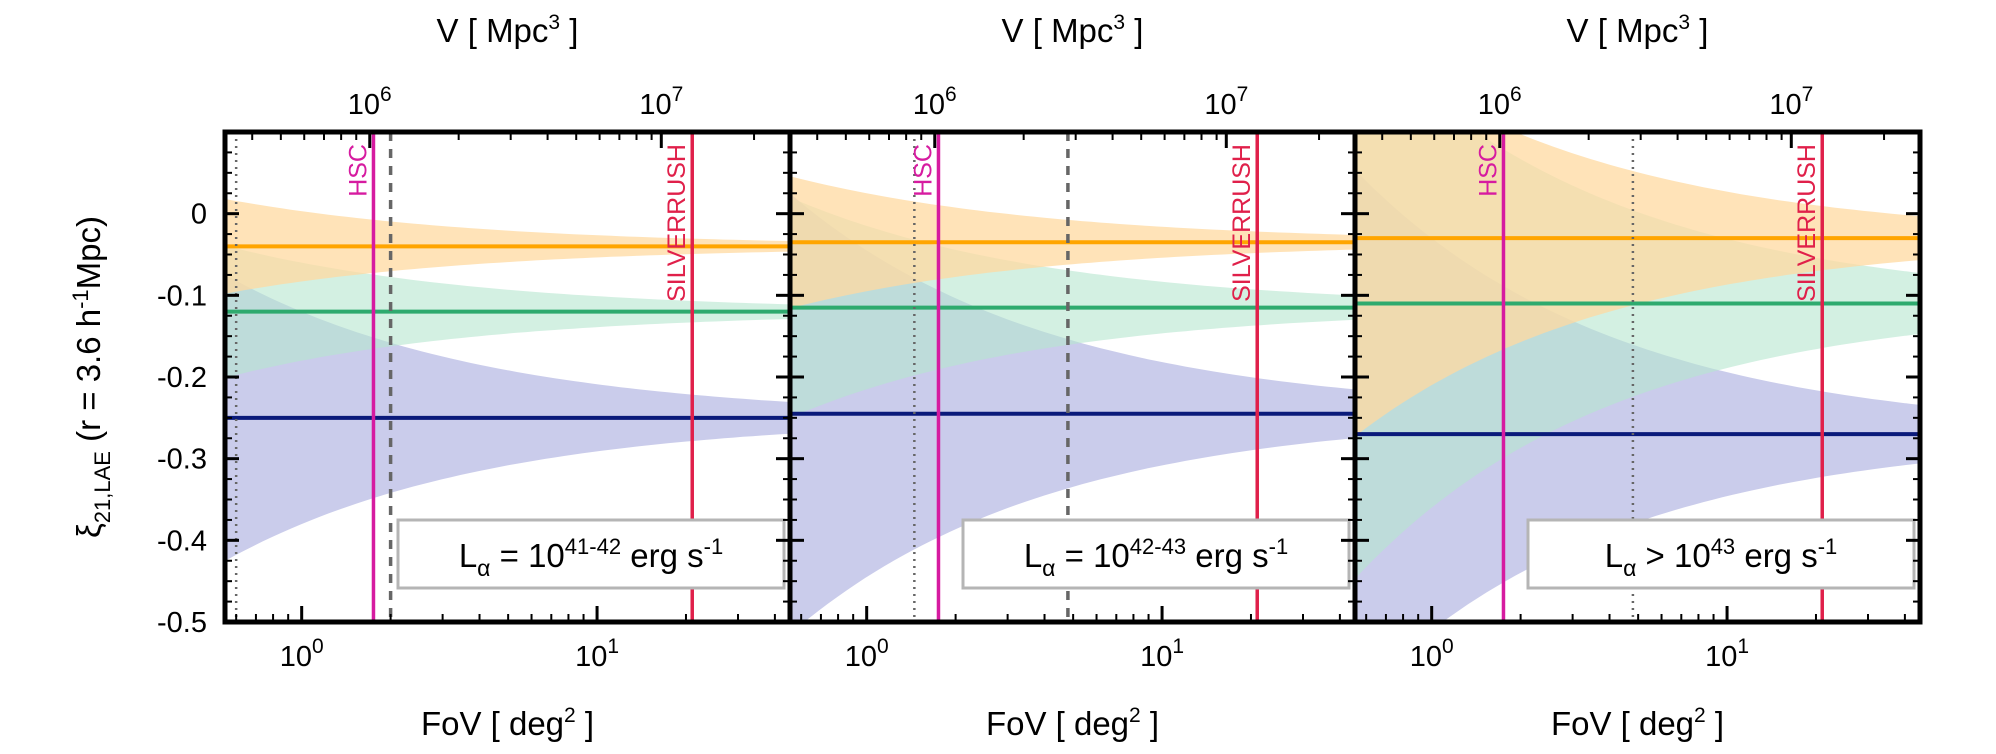  I want to click on legend-text: Lα = 1042-43 erg s-1, so click(1156, 557).